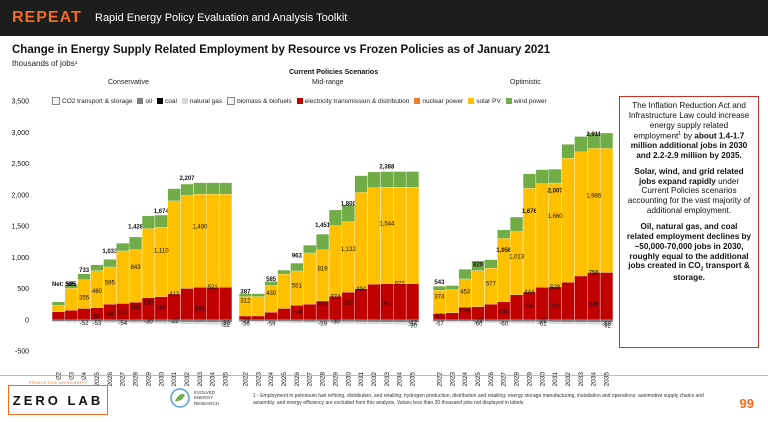 This screenshot has width=768, height=422. What do you see at coordinates (556, 191) in the screenshot?
I see `net-total-label: 2,007` at bounding box center [556, 191].